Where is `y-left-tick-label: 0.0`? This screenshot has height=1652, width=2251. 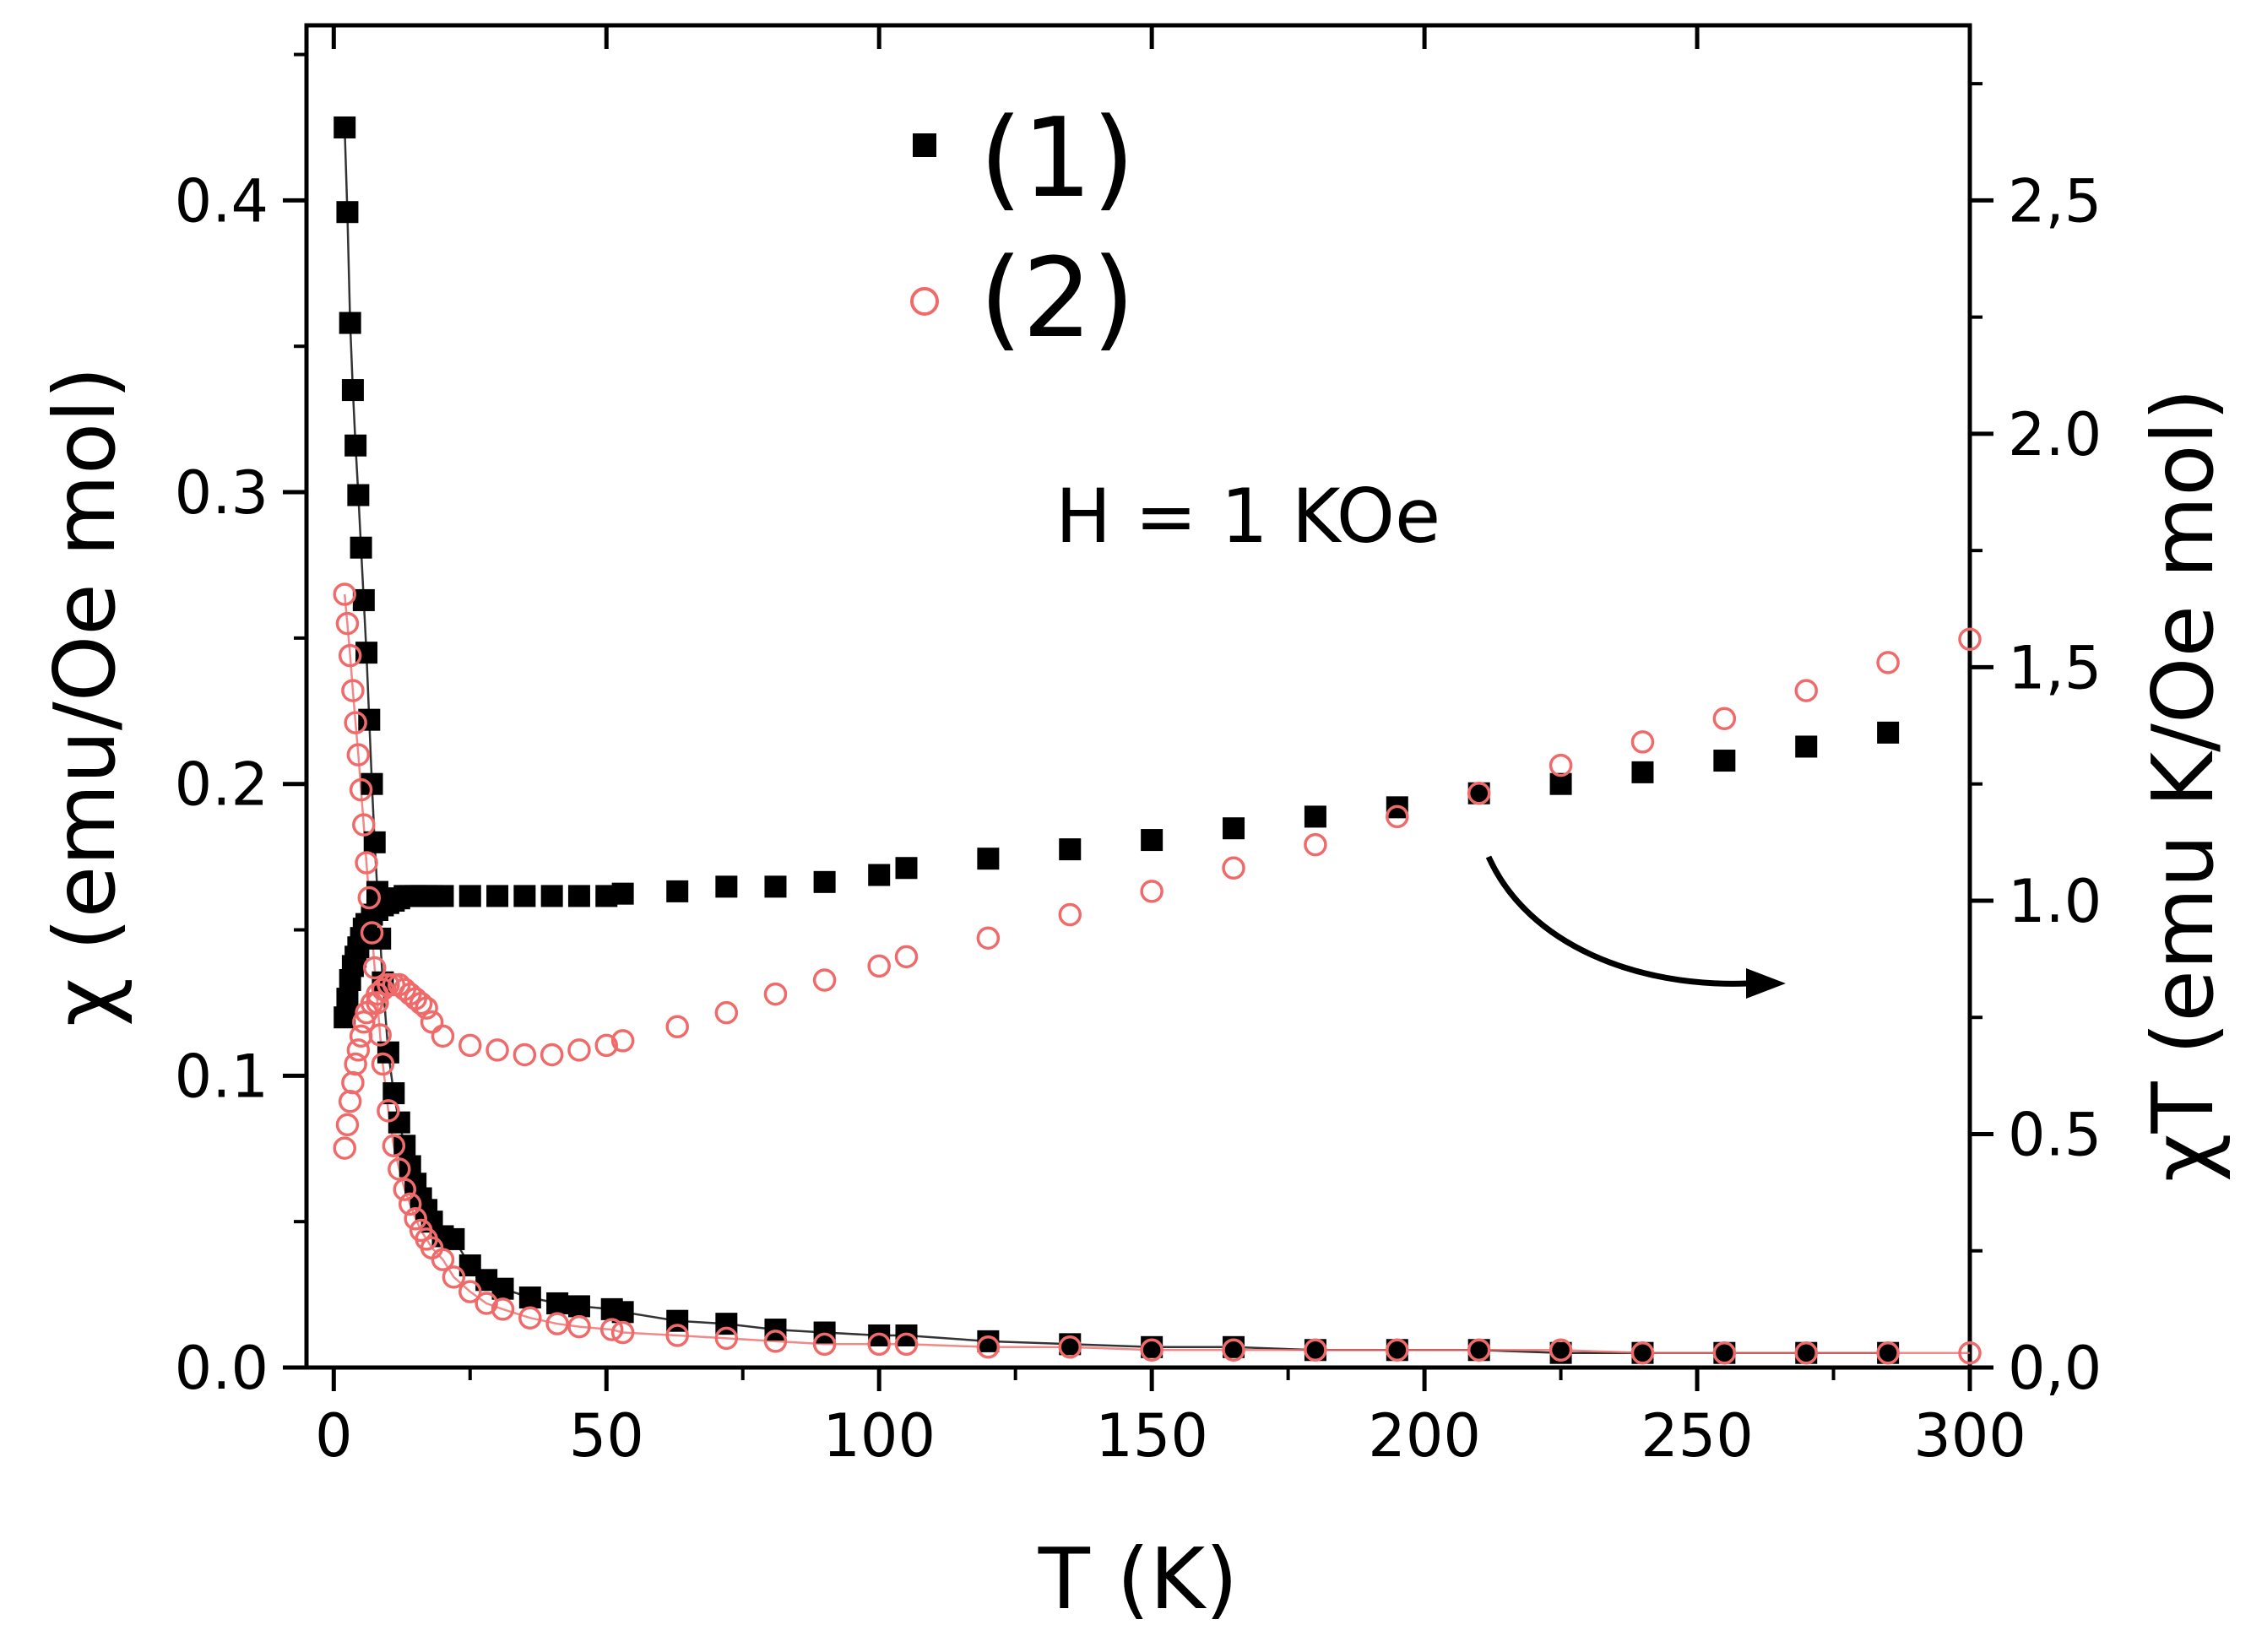
y-left-tick-label: 0.0 is located at coordinates (222, 1368).